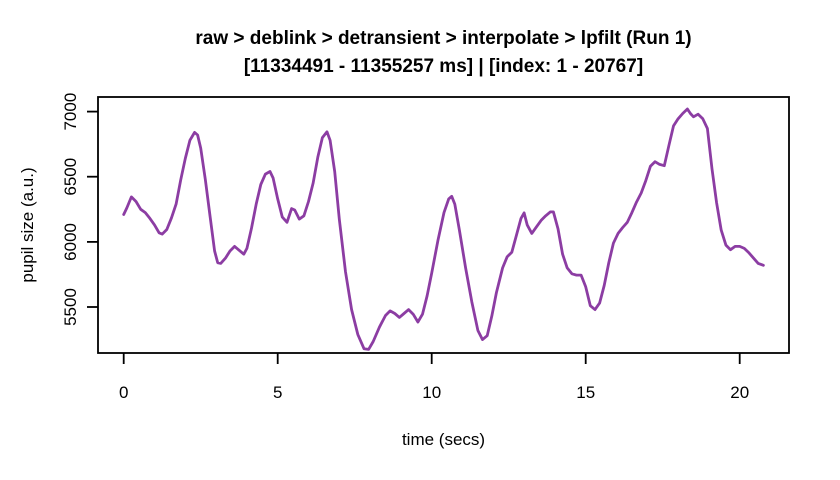 The width and height of the screenshot is (840, 480). Describe the element at coordinates (70, 112) in the screenshot. I see `y-tick-label: 7000` at that location.